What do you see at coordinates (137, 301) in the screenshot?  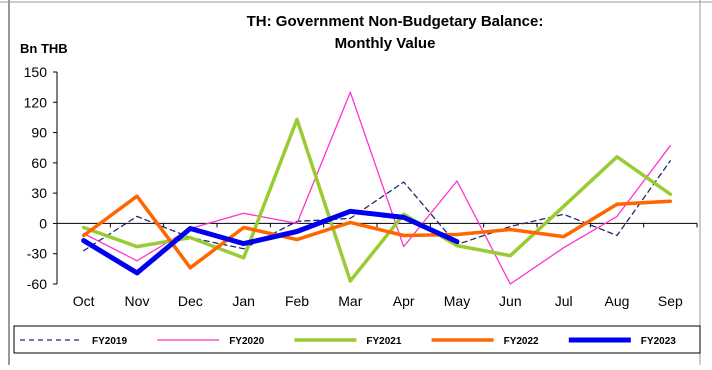 I see `x-tick-label: Nov` at bounding box center [137, 301].